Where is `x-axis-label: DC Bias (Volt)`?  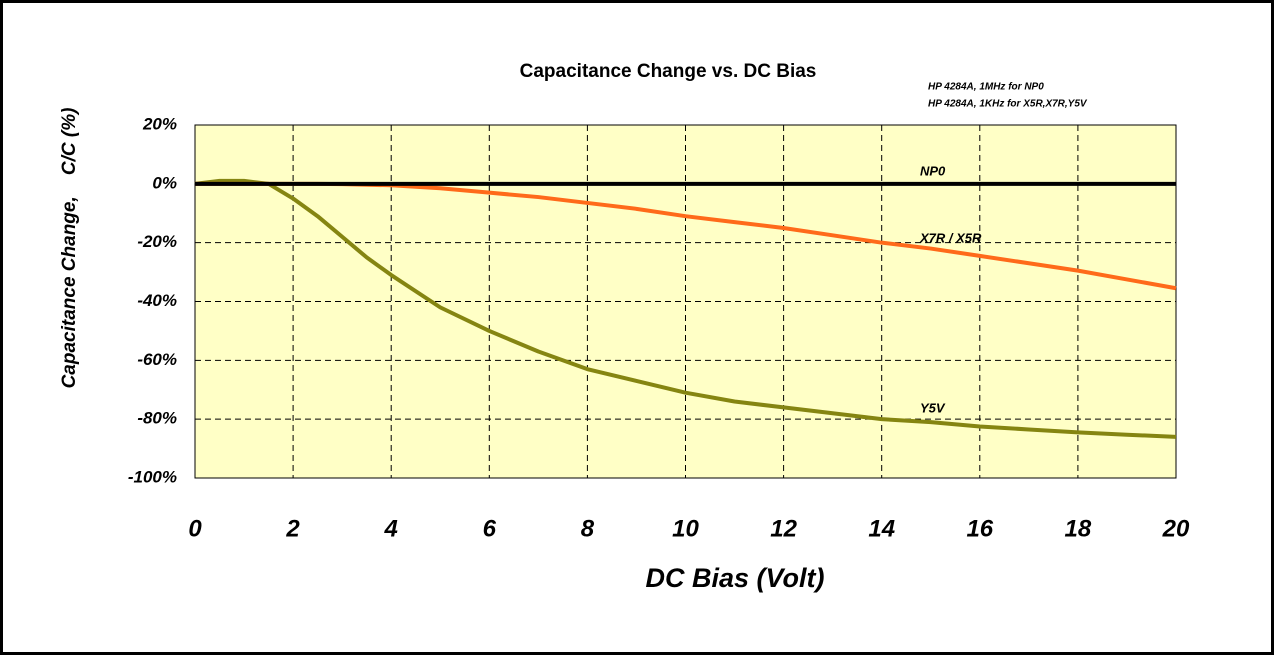 x-axis-label: DC Bias (Volt) is located at coordinates (734, 578).